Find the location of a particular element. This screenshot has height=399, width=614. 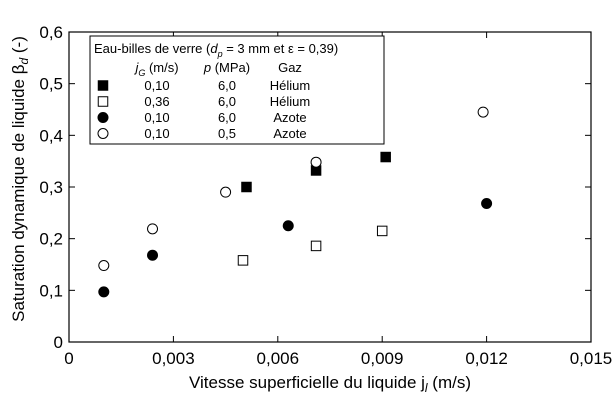

y-tick-label: 0,1 is located at coordinates (51, 290).